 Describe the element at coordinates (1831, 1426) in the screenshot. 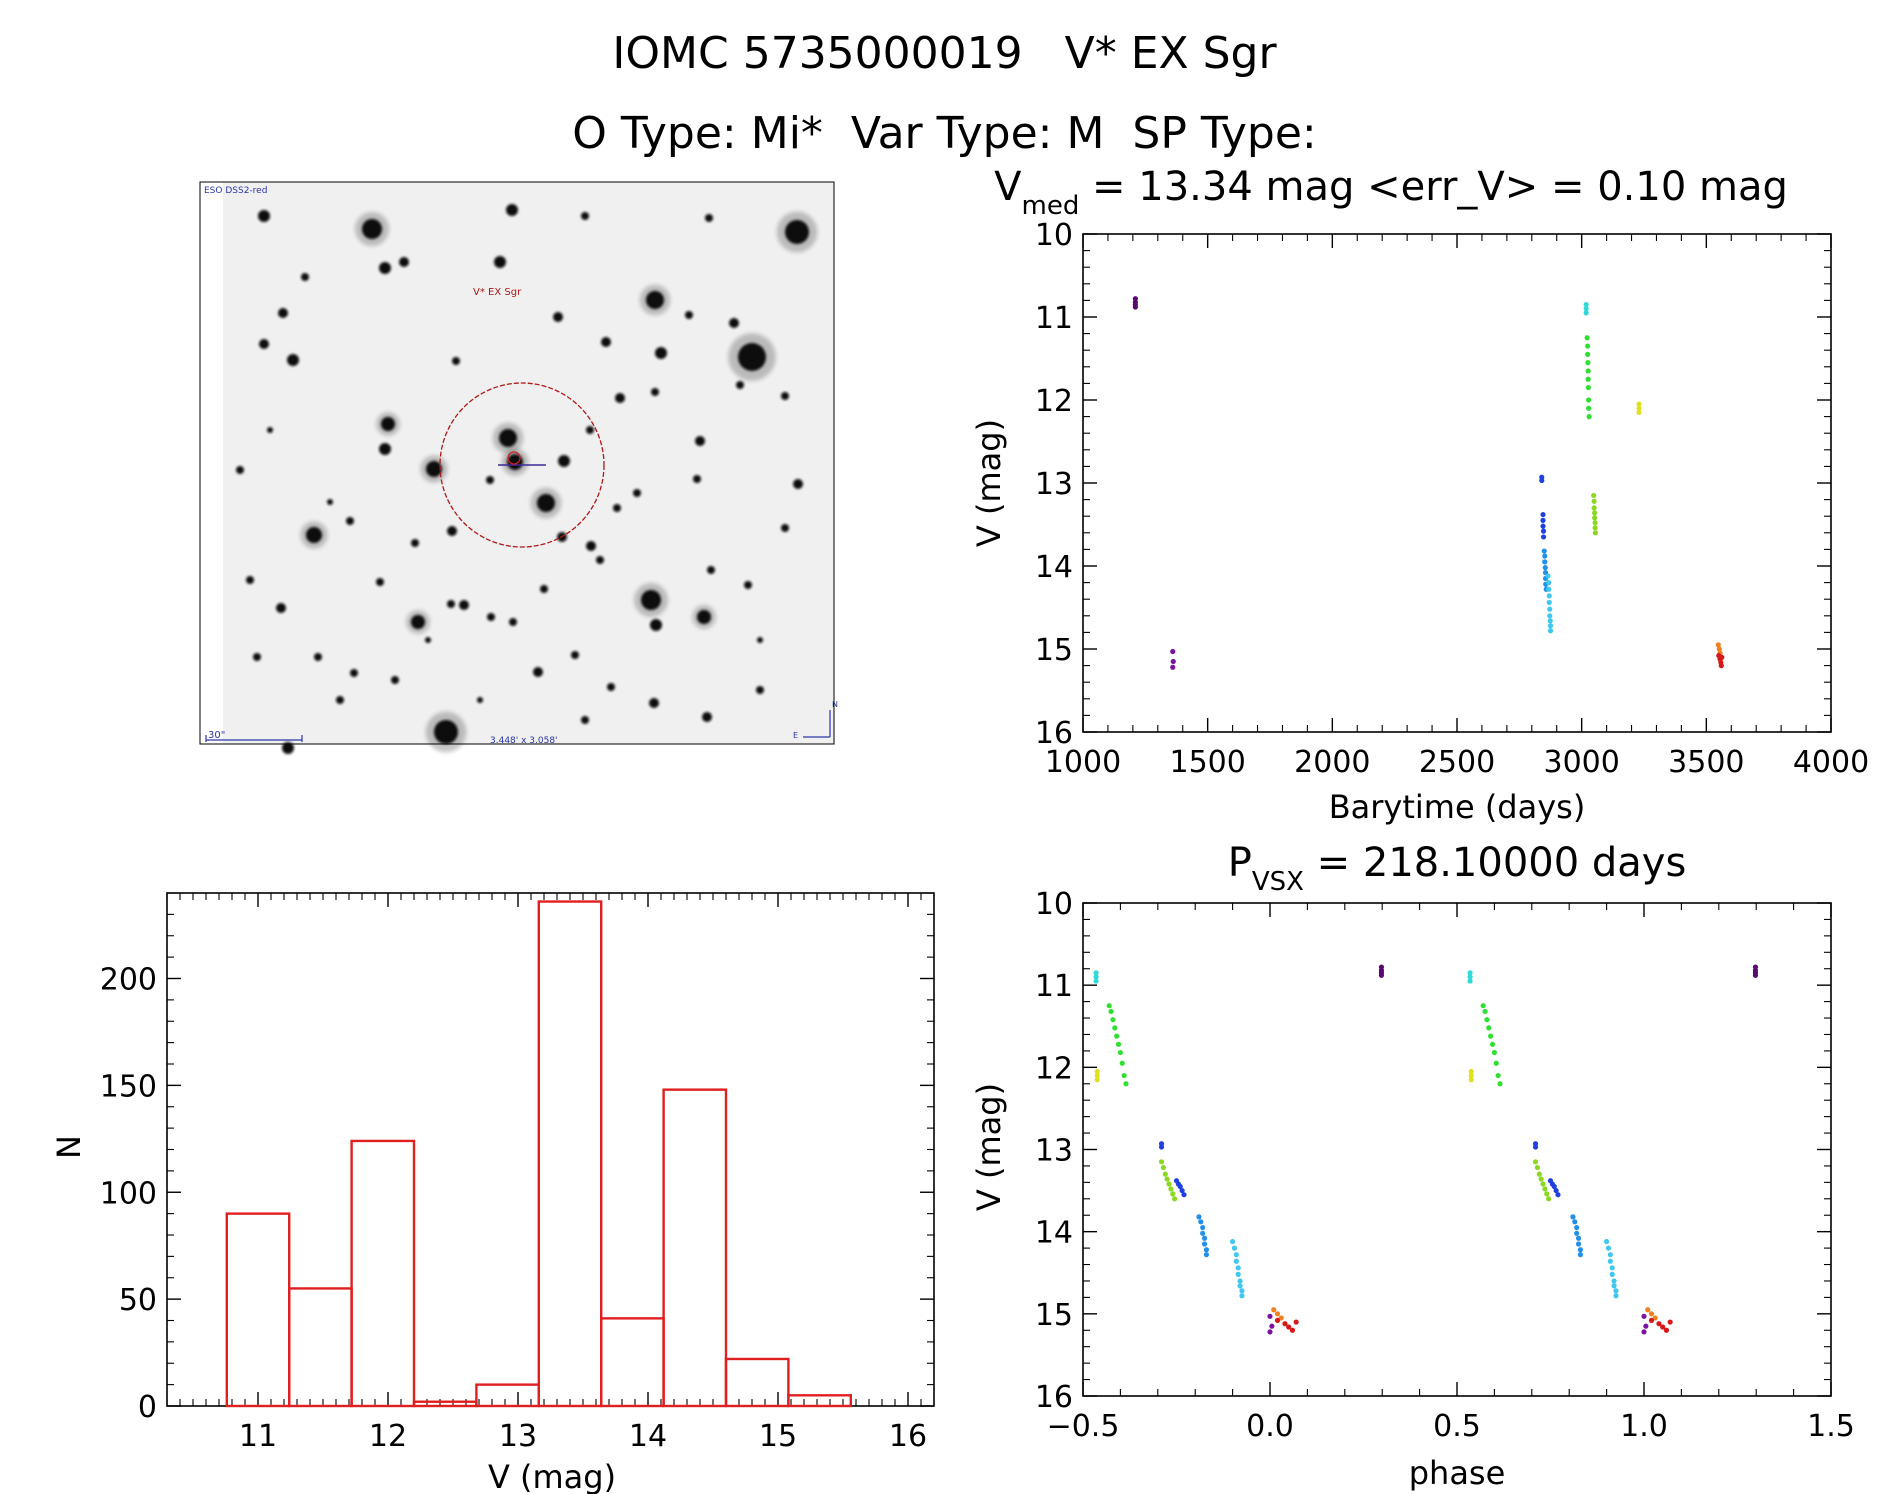

I see `x-tick-label: 1.5` at that location.